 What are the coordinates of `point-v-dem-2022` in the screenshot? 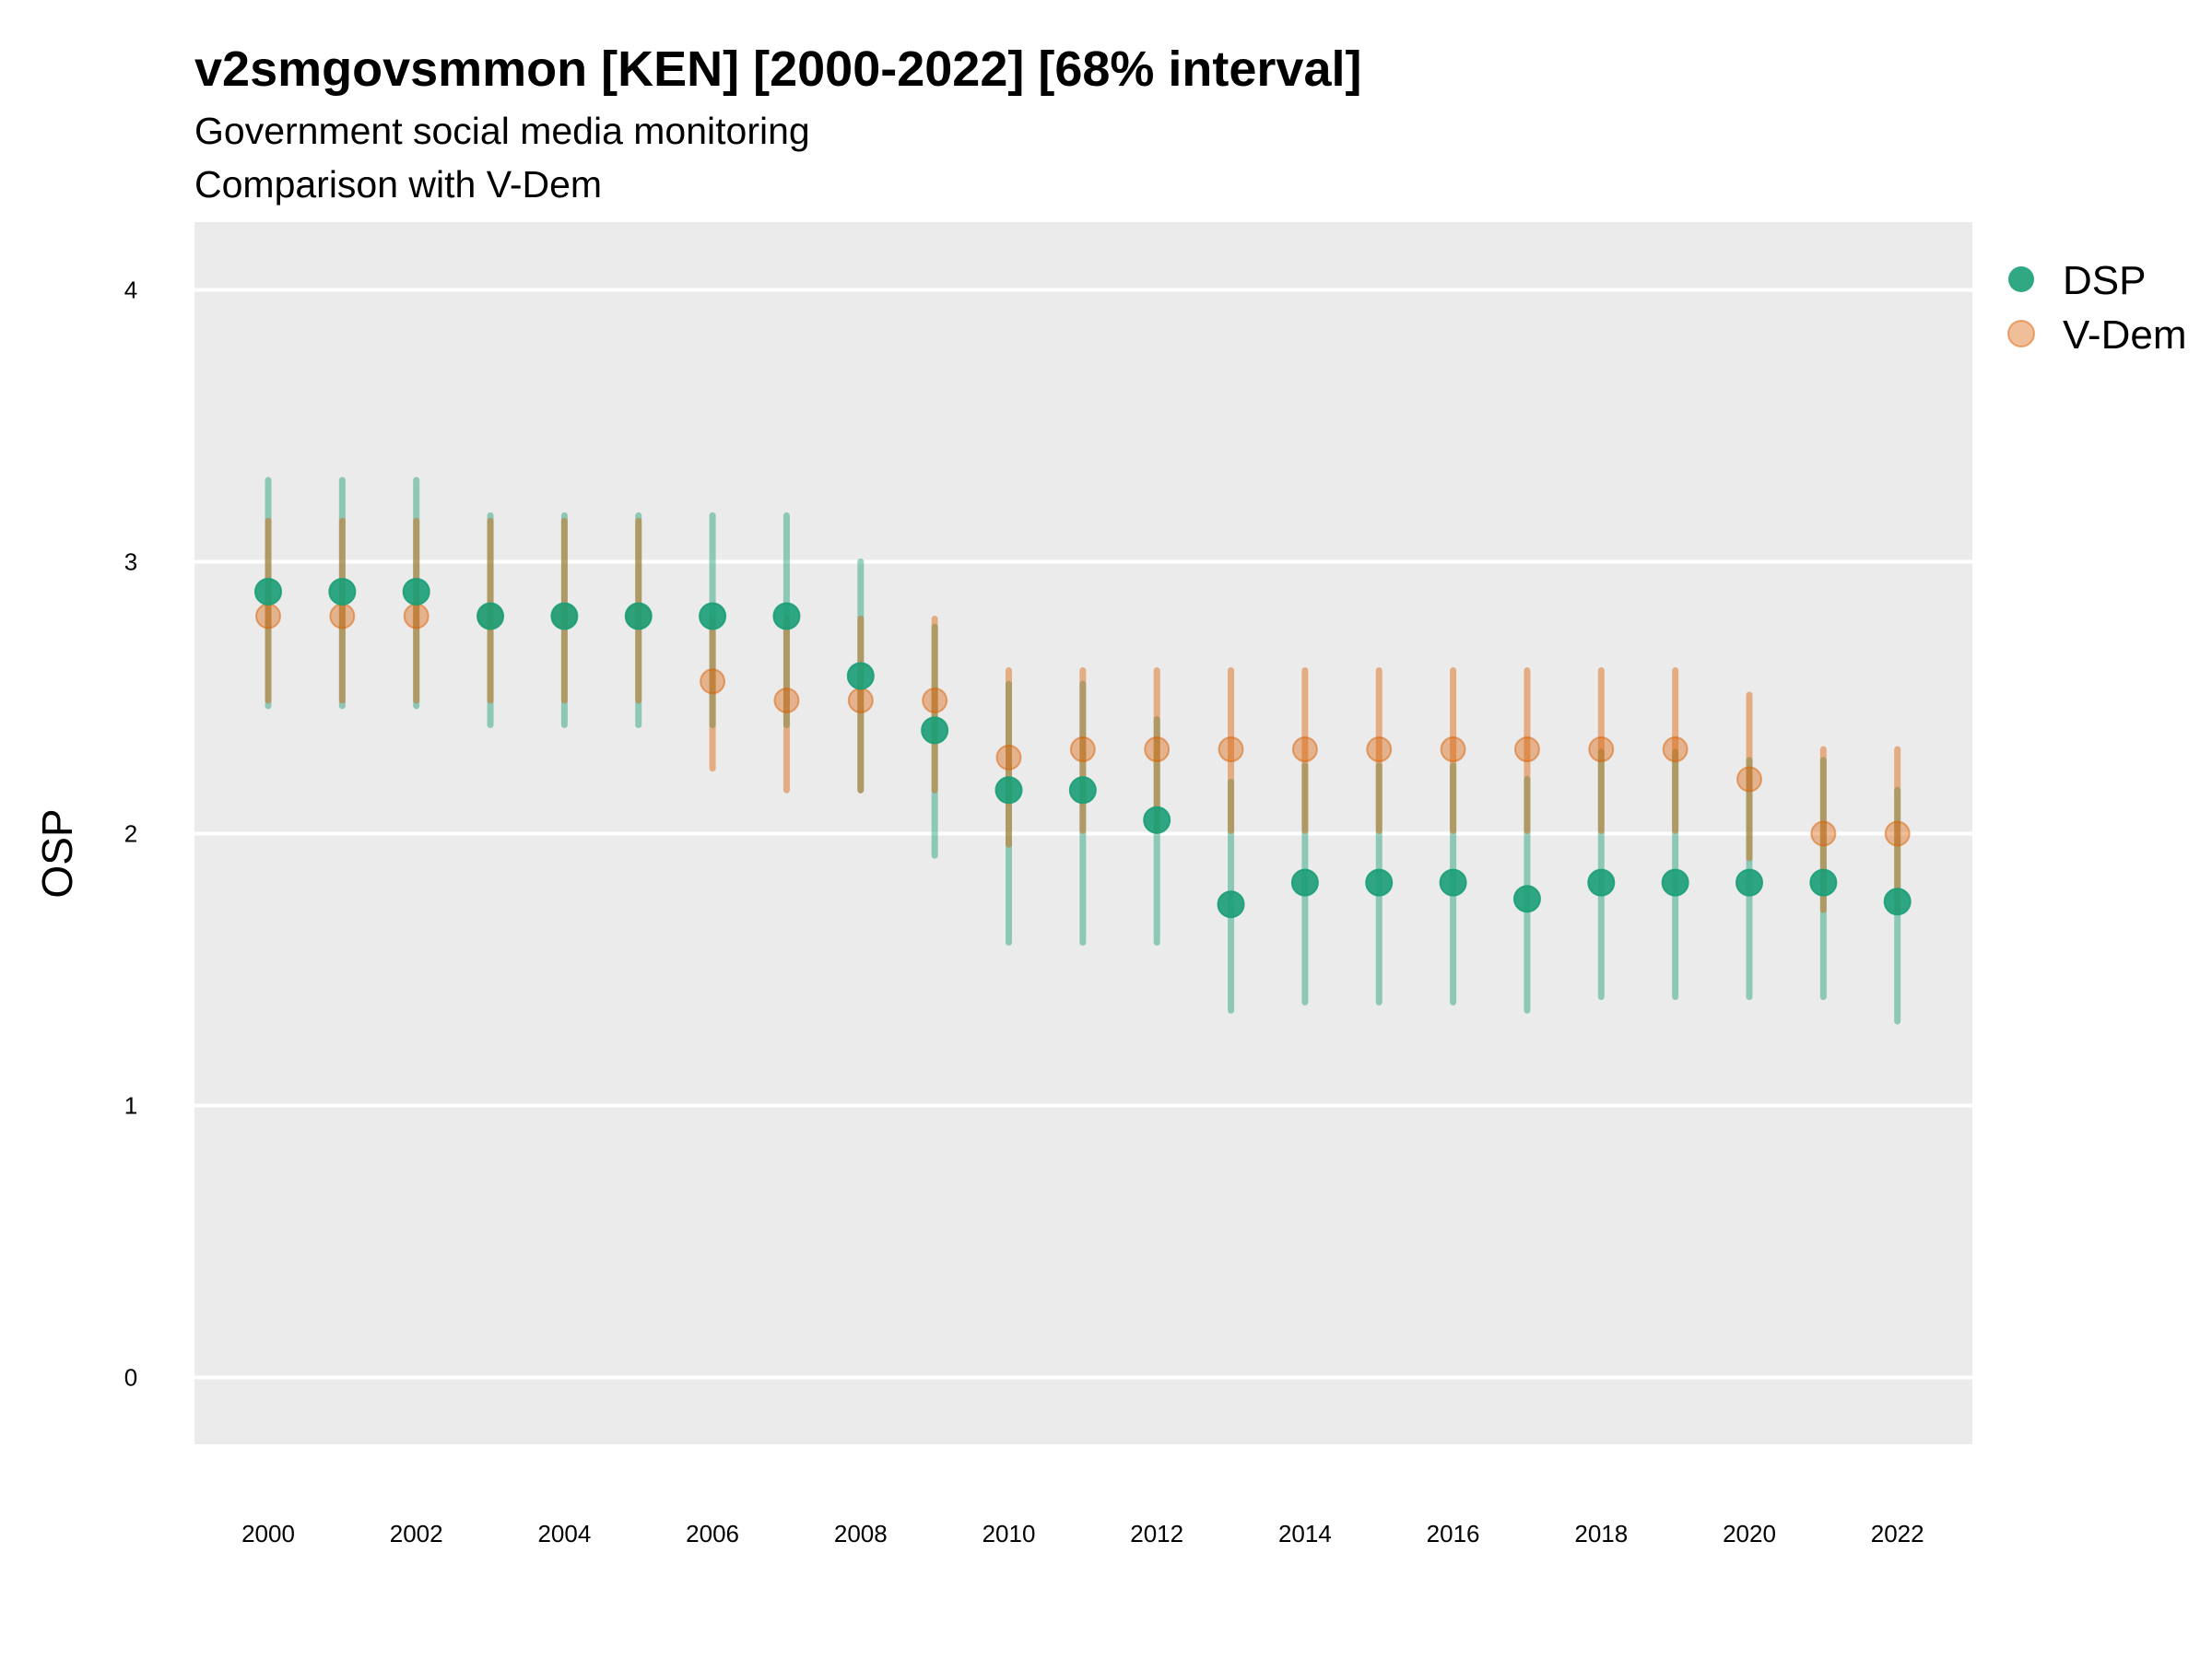 It's located at (1897, 833).